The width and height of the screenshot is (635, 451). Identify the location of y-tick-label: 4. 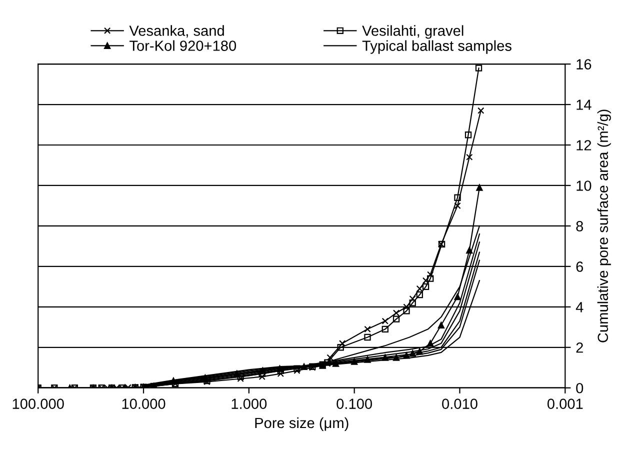
(580, 307).